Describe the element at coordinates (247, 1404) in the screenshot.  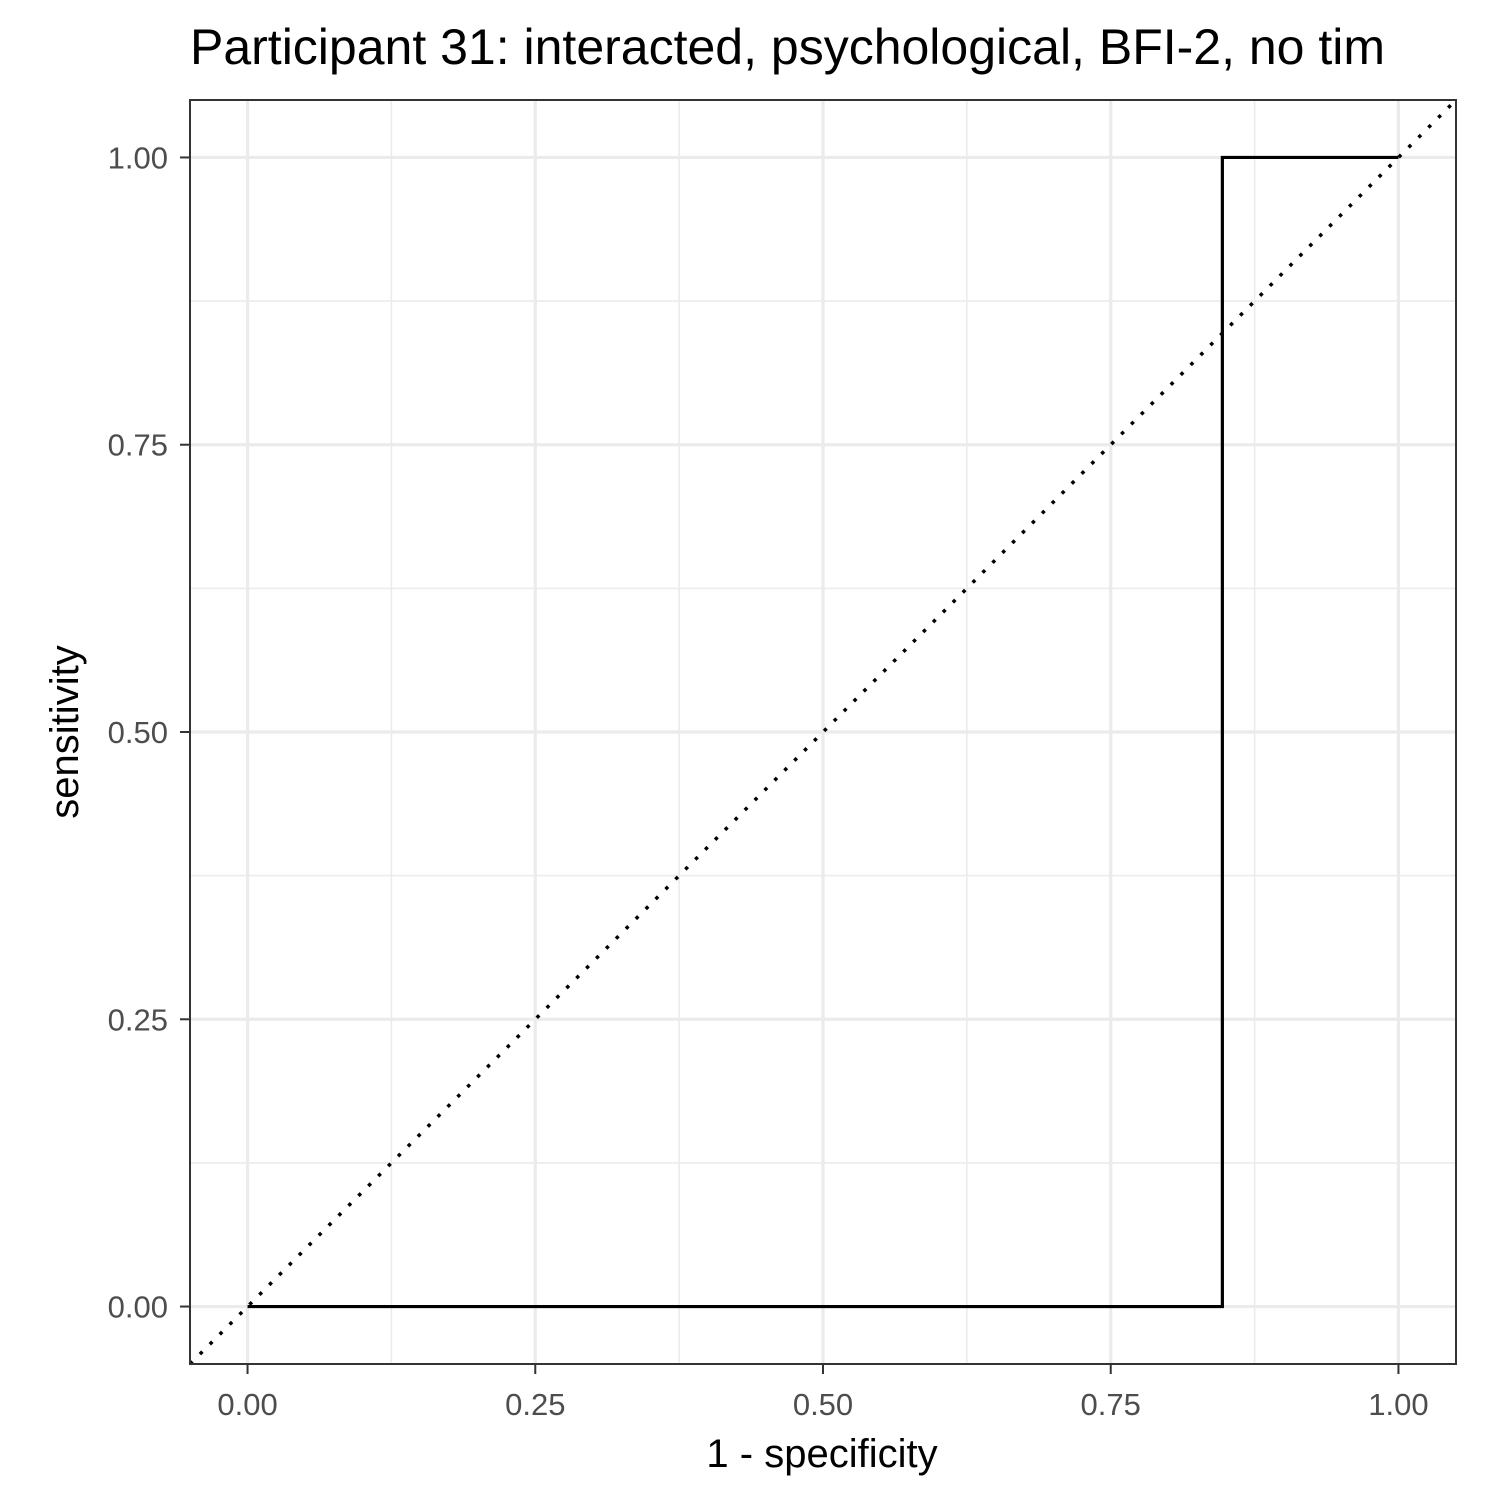
I see `x-tick-label: 0.00` at that location.